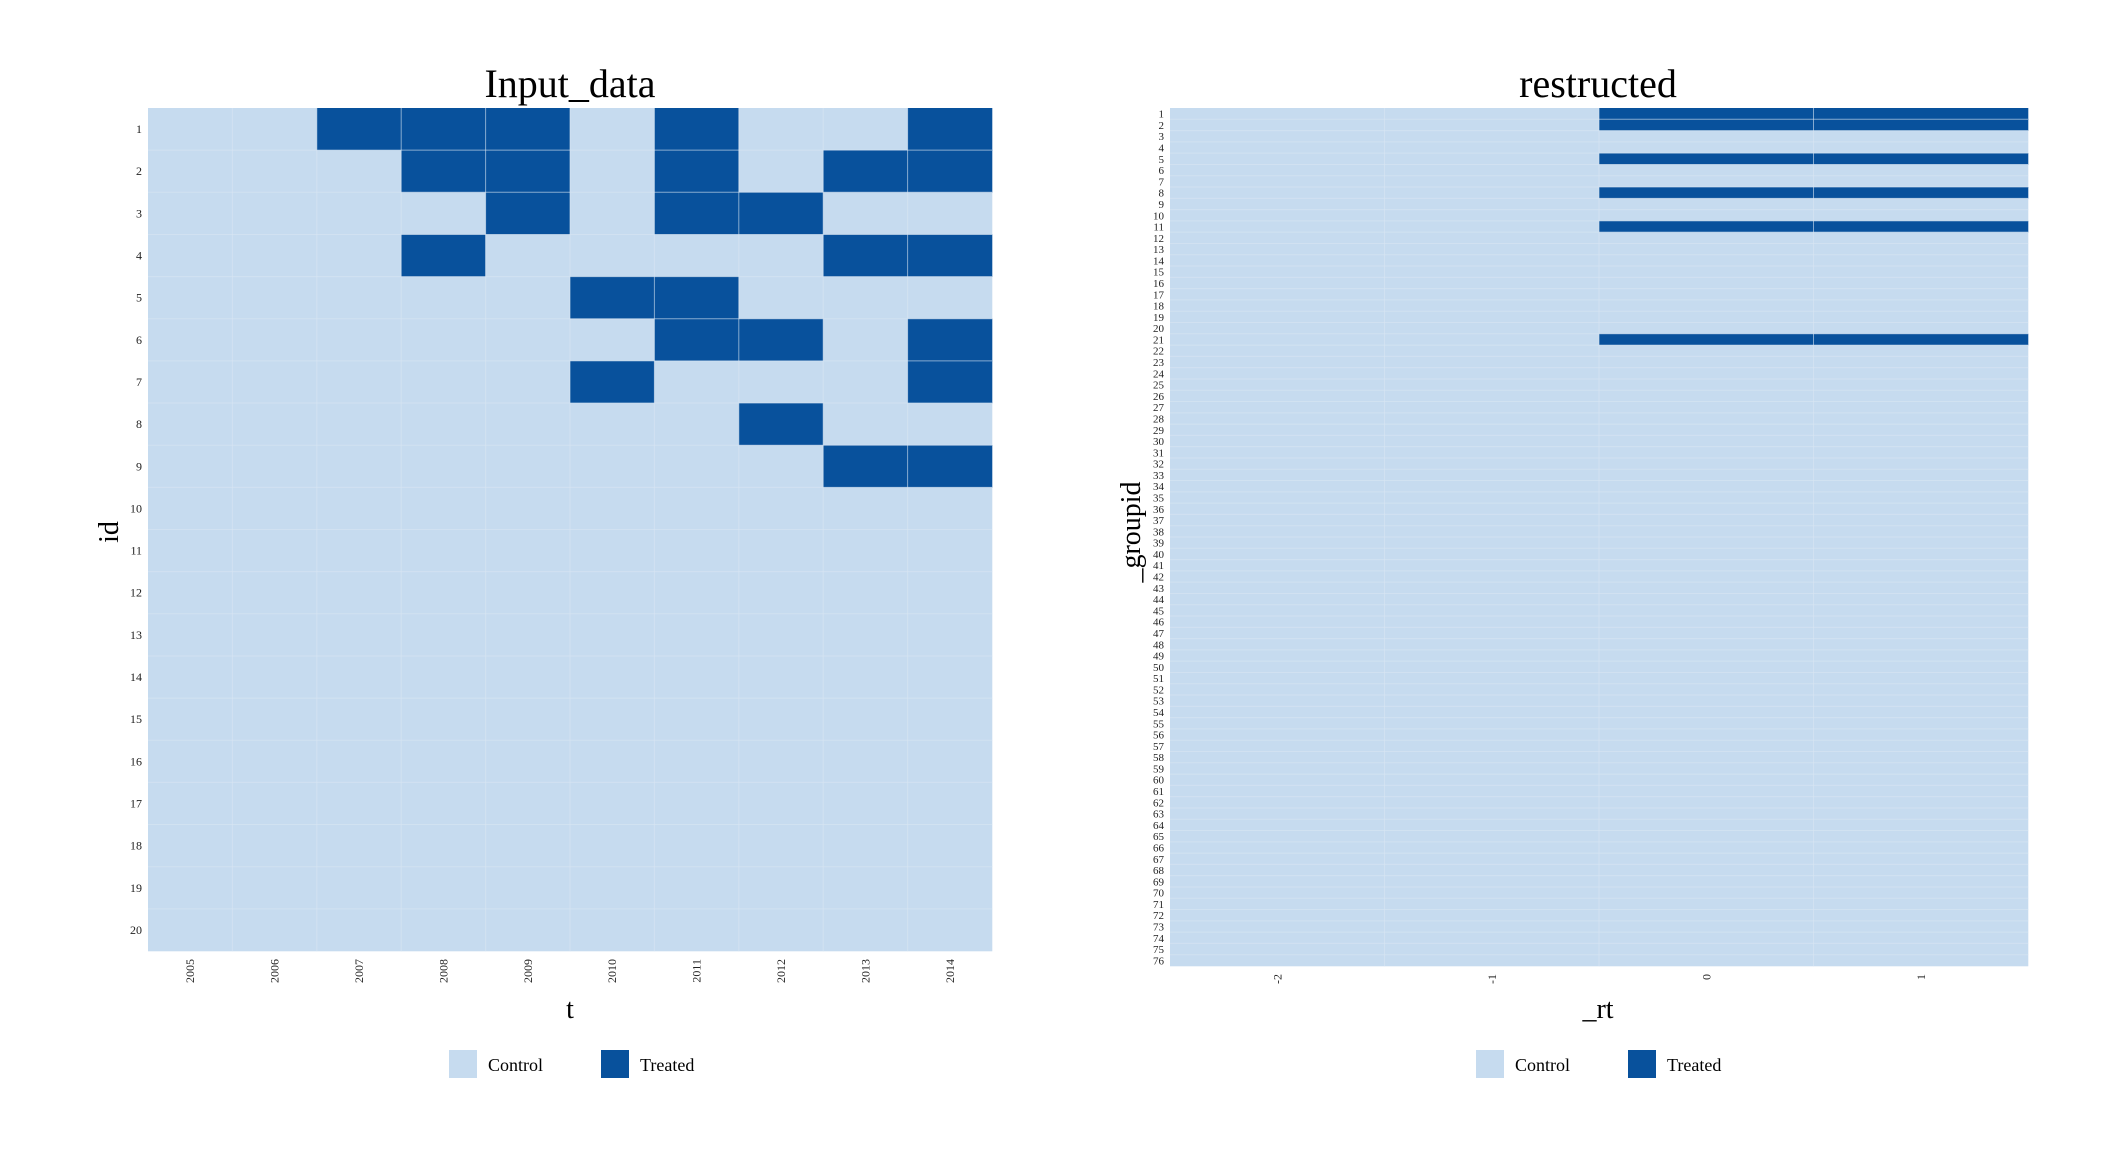 This screenshot has width=2101, height=1155. What do you see at coordinates (1159, 216) in the screenshot?
I see `y-tick-label: 10` at bounding box center [1159, 216].